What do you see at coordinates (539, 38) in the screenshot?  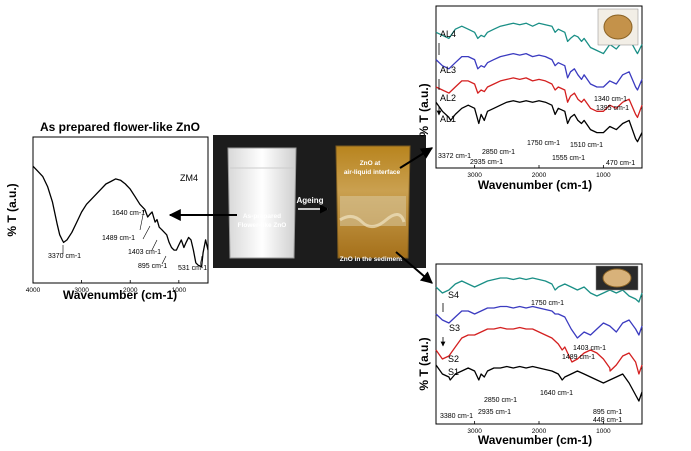 I see `series-line-al4` at bounding box center [539, 38].